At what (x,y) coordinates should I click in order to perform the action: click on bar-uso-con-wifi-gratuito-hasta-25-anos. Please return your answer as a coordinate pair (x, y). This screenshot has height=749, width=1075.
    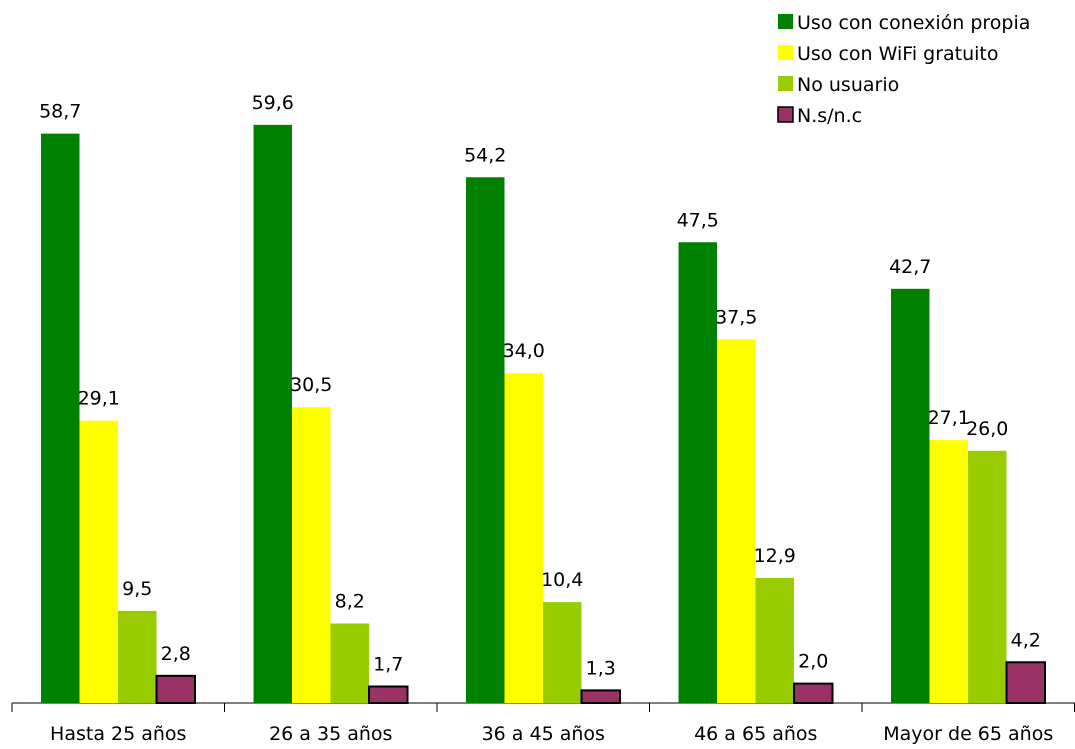
    Looking at the image, I should click on (98, 561).